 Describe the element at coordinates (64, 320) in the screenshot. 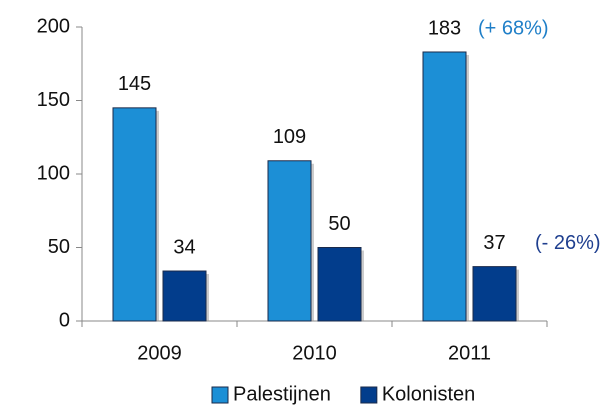

I see `y-tick-label: 0` at that location.